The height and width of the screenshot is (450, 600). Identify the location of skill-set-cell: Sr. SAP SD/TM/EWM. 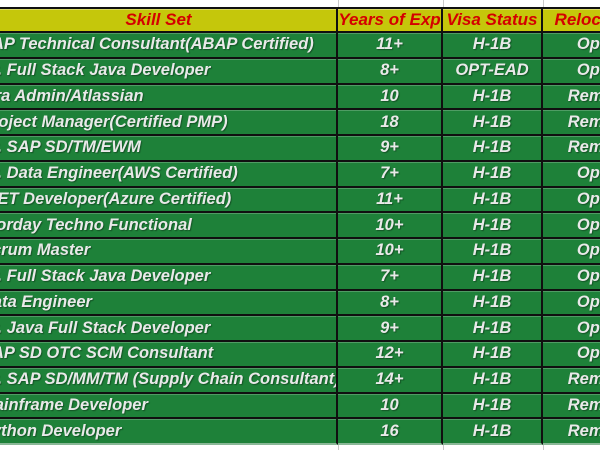
(169, 149).